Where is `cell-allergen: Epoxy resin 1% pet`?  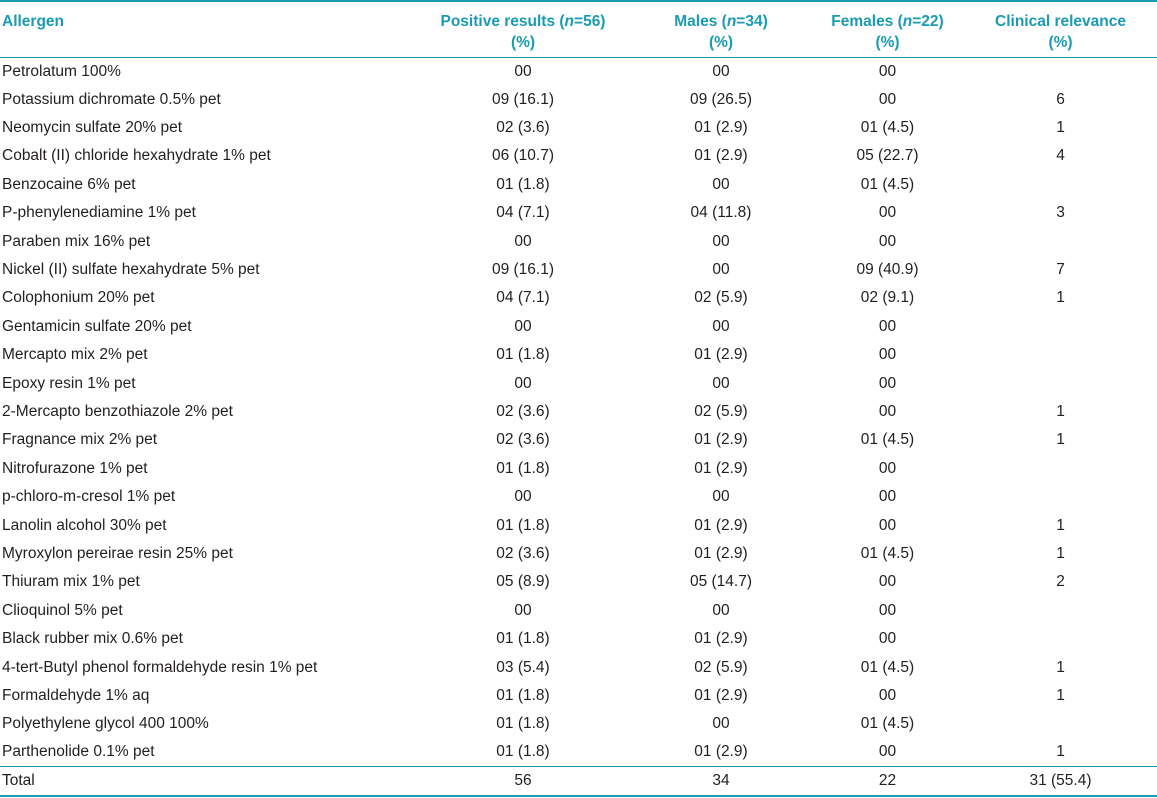
cell-allergen: Epoxy resin 1% pet is located at coordinates (69, 383).